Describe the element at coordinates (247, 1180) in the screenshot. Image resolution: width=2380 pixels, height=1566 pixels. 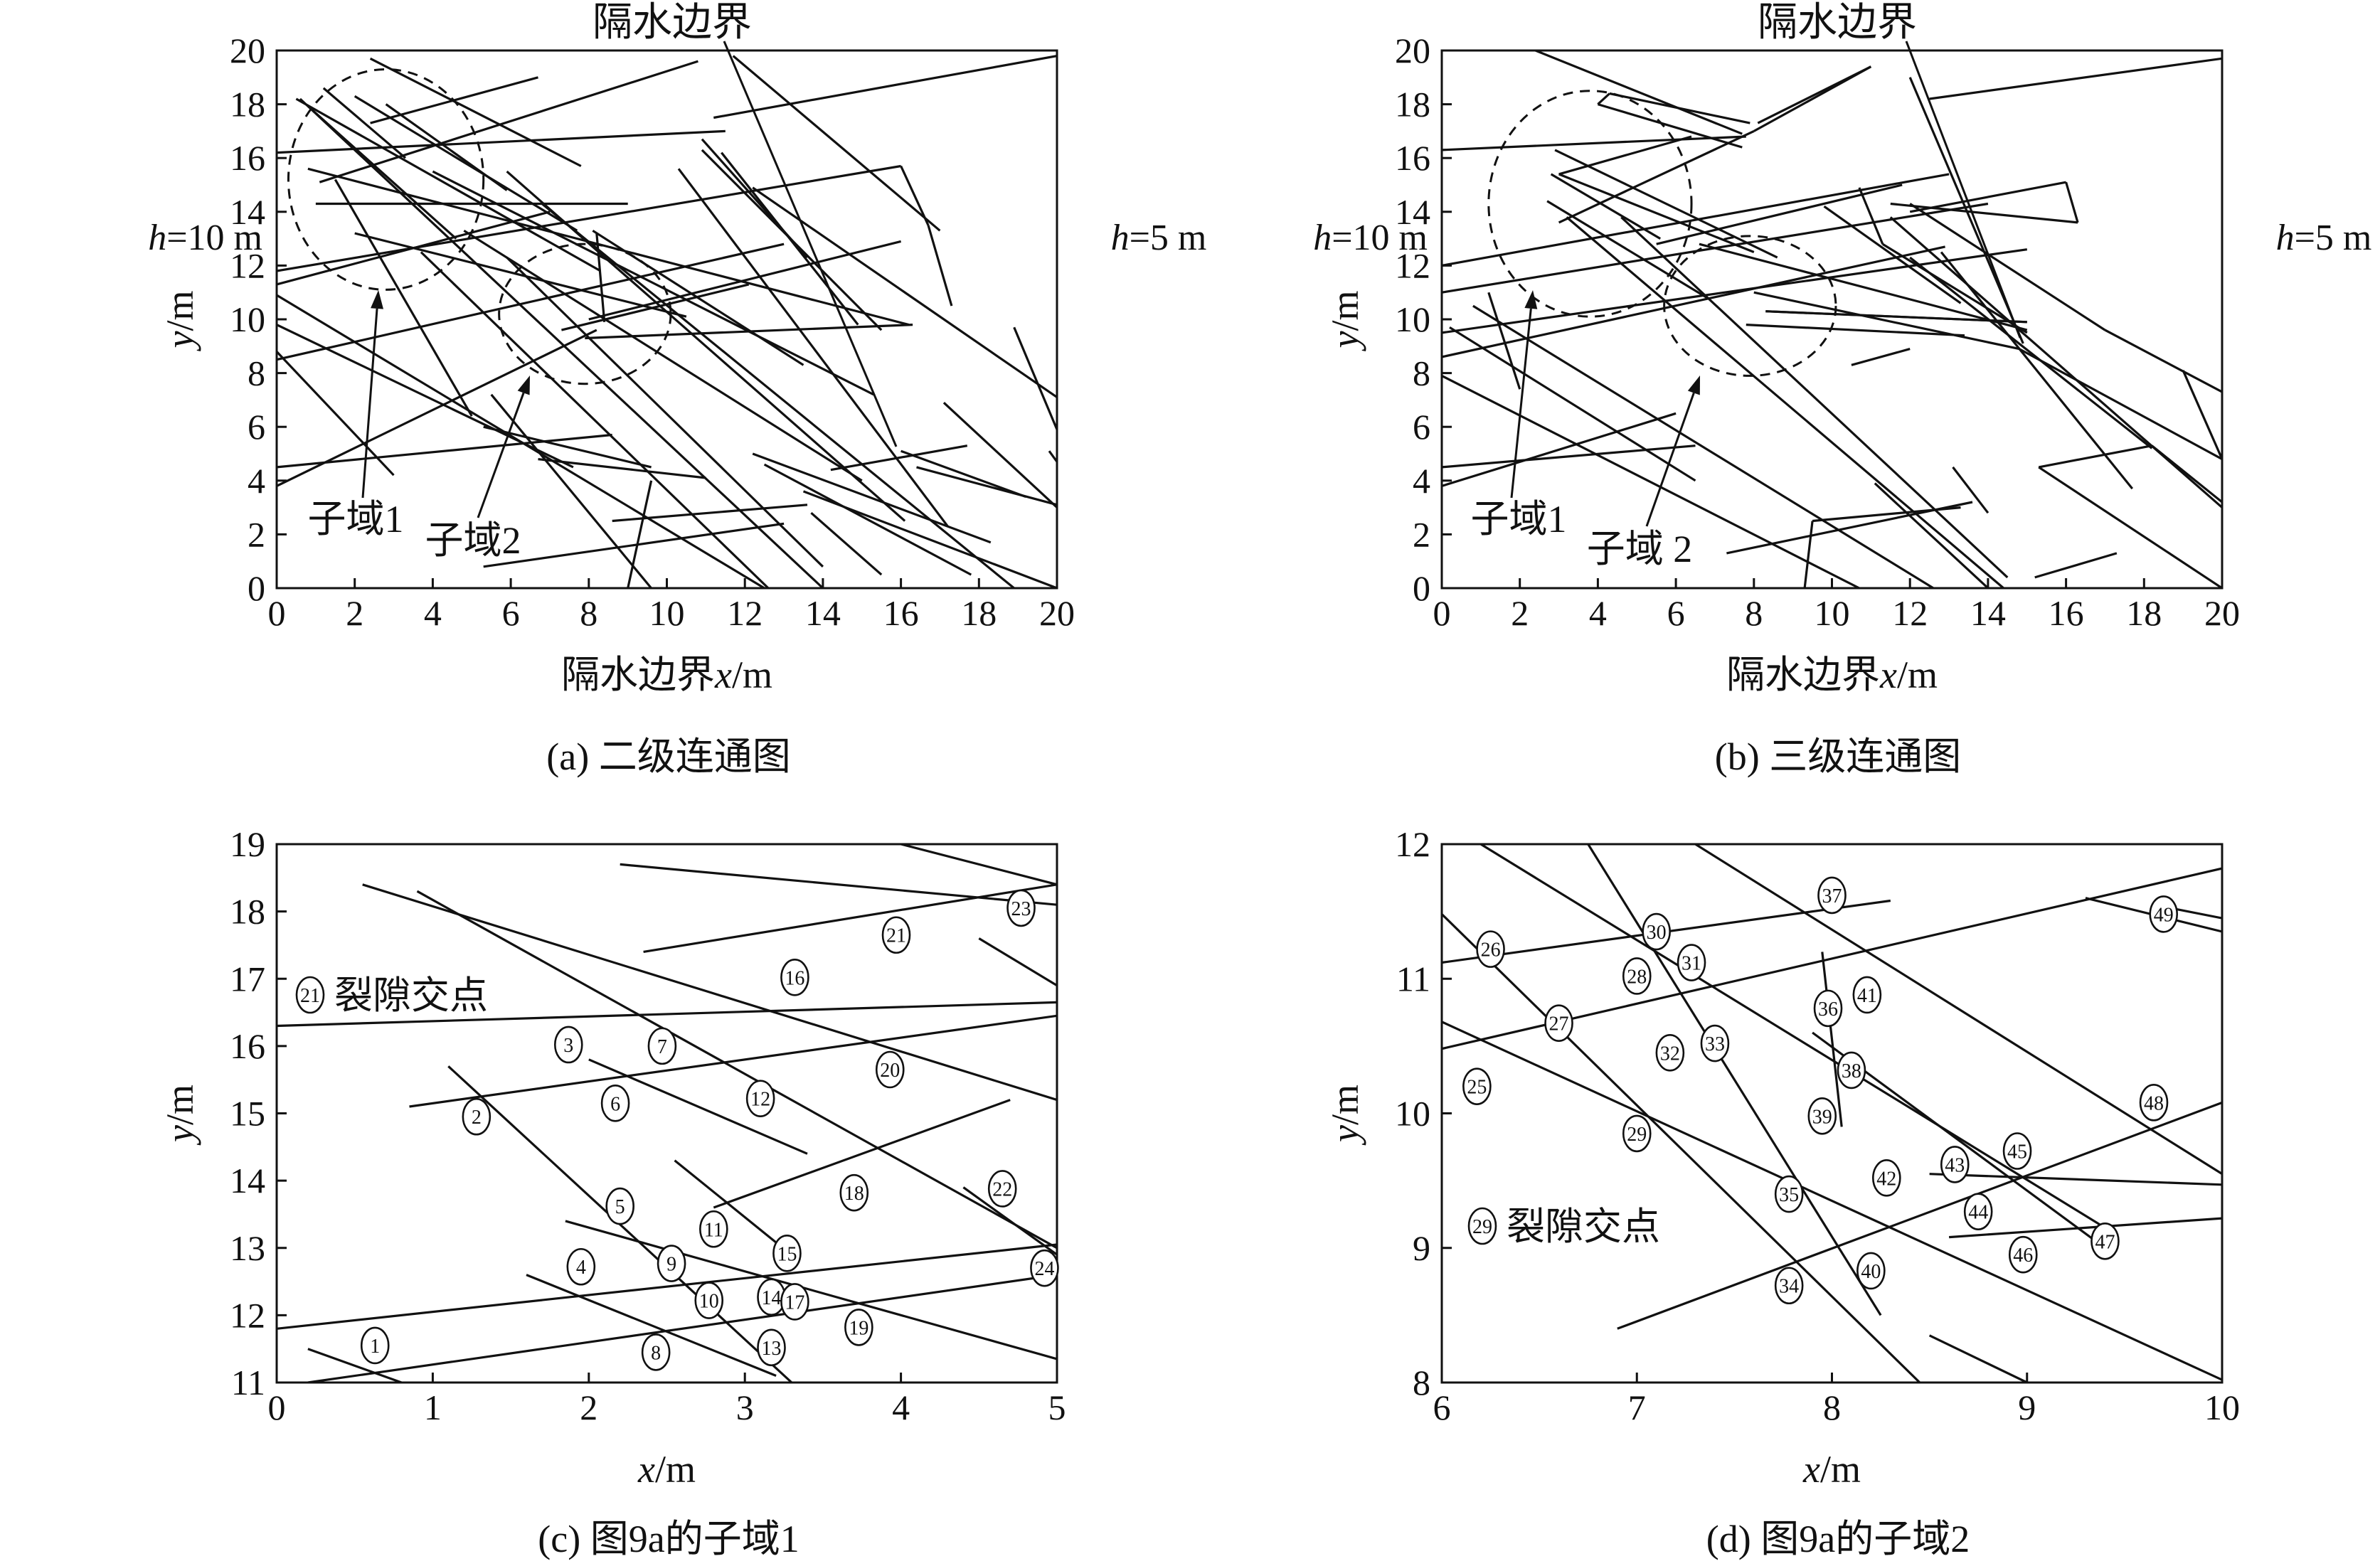
I see `y-tick-label: 14` at that location.